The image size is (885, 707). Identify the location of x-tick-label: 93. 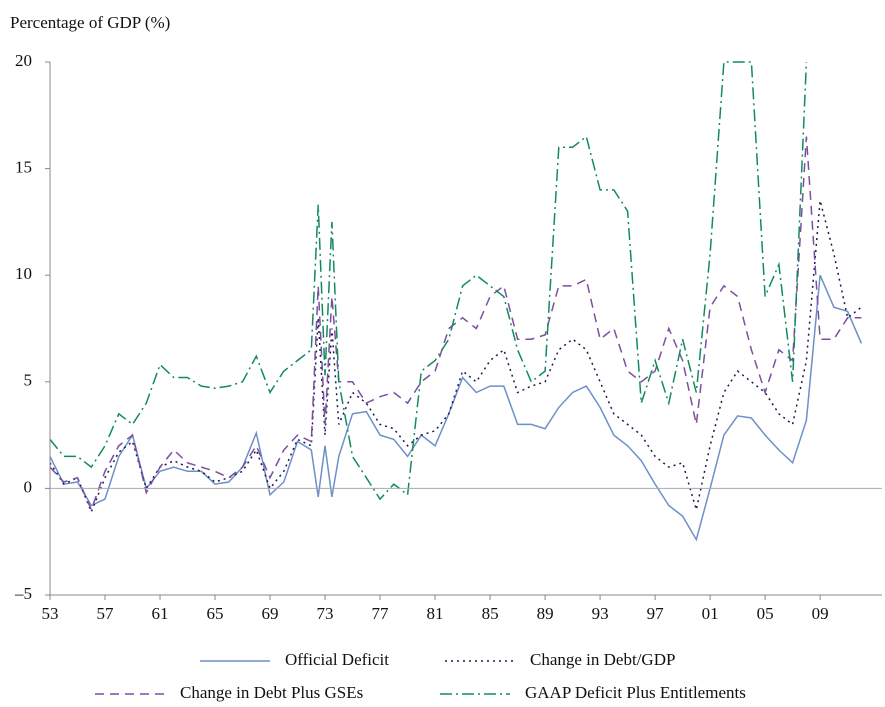
(600, 613).